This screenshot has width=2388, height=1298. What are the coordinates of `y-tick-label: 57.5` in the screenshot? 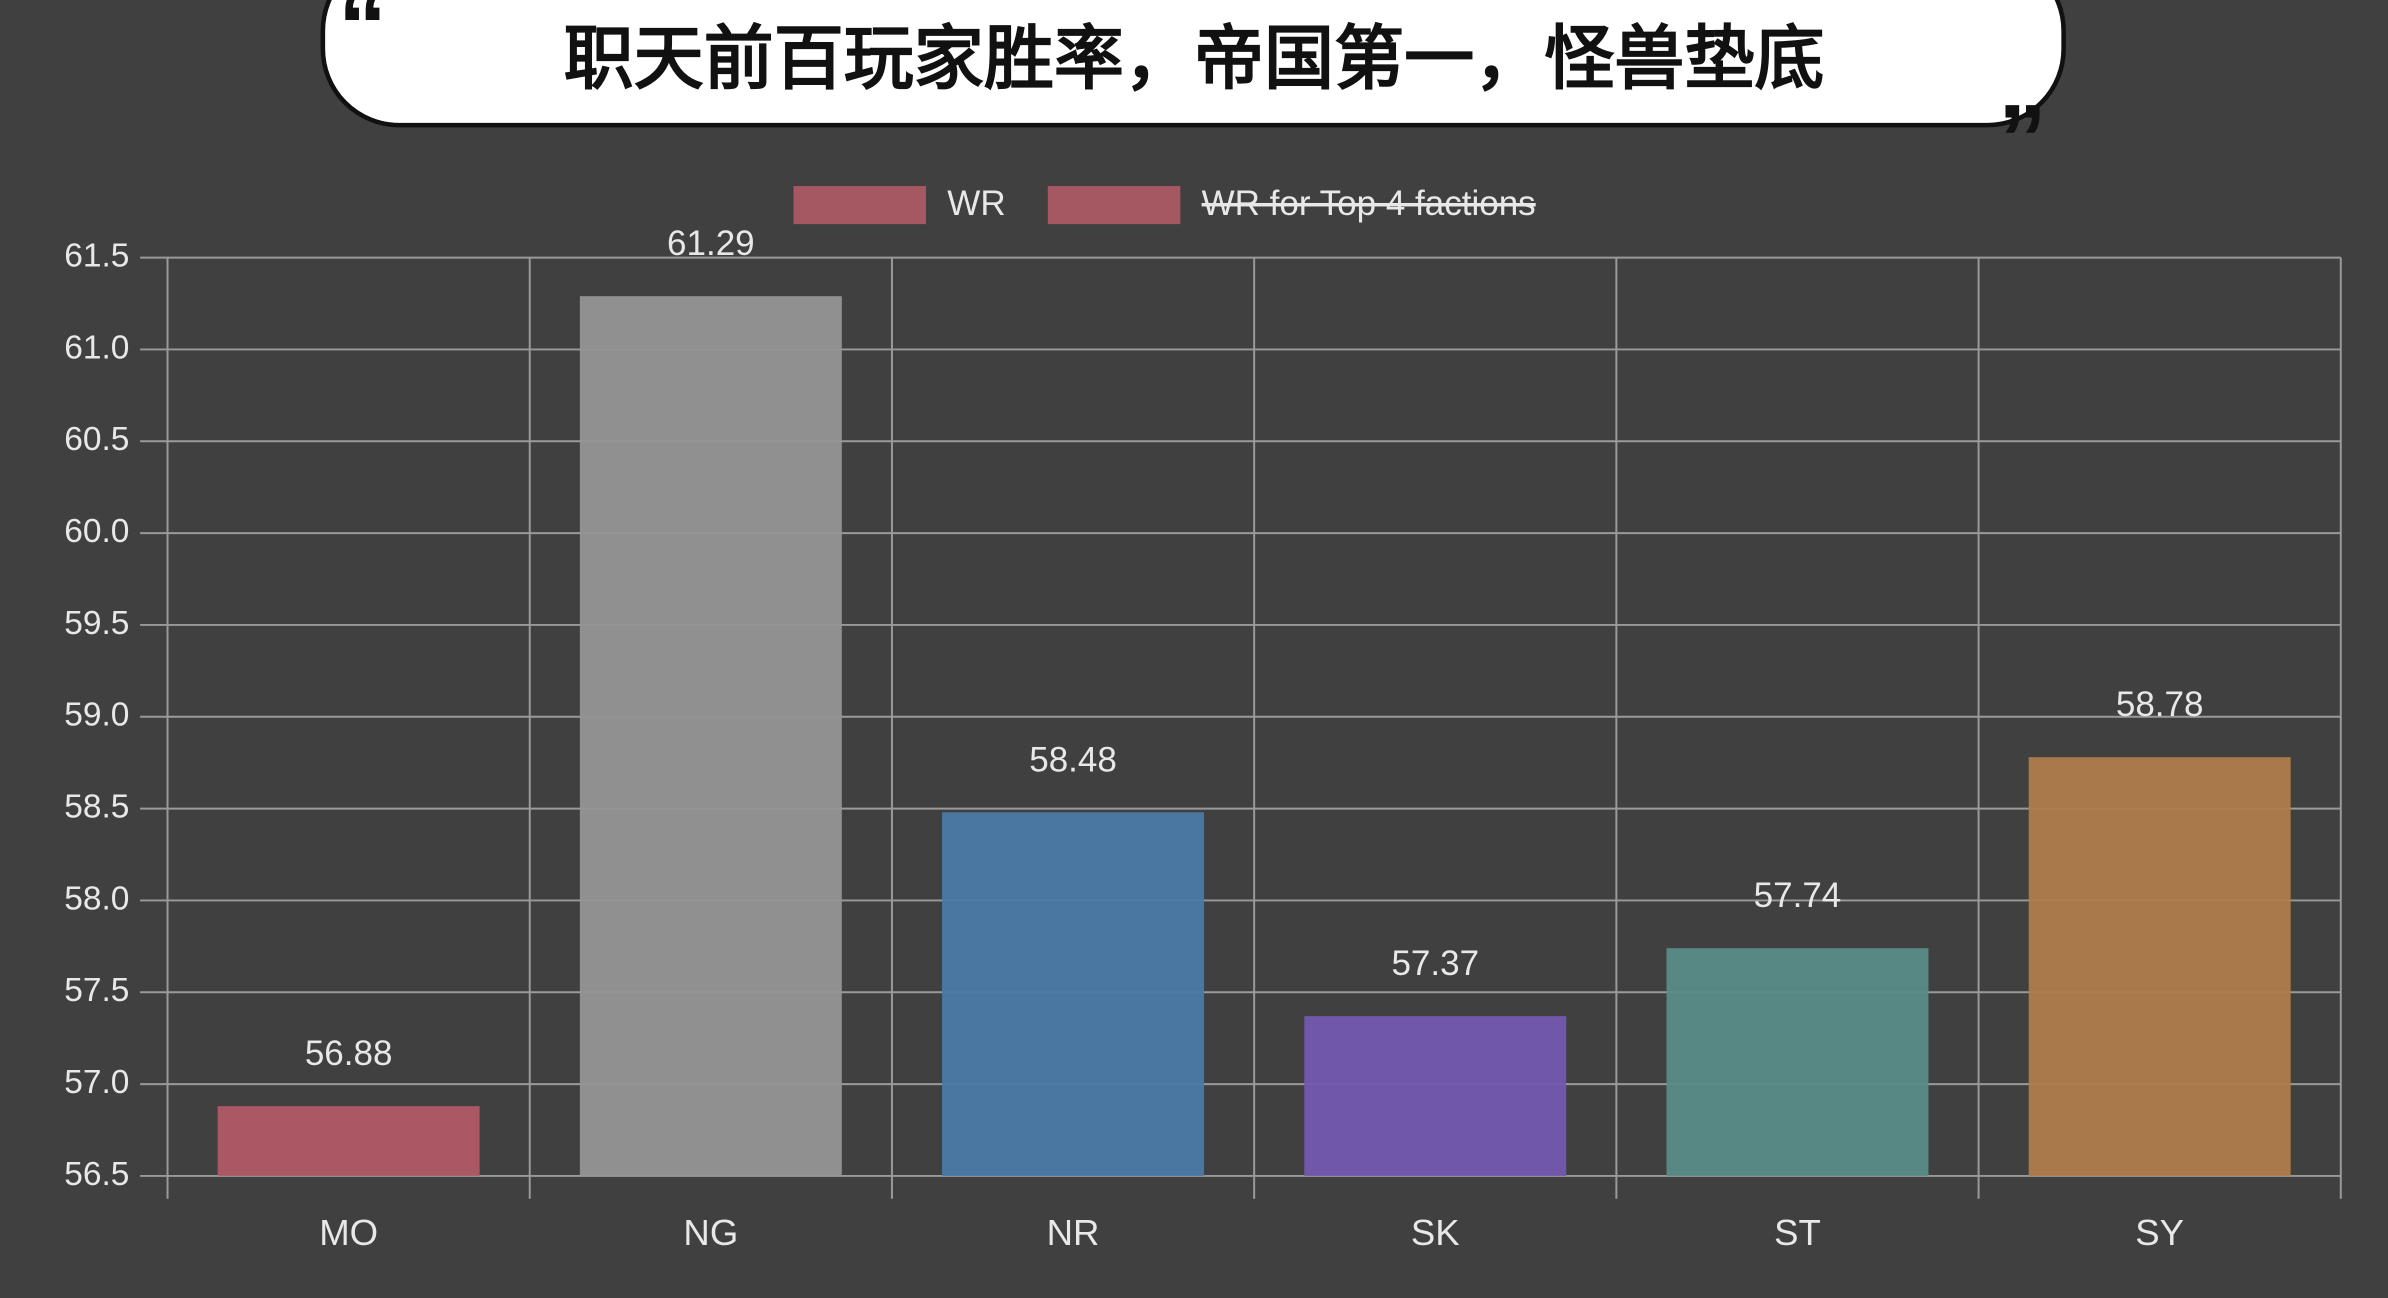 It's located at (96, 990).